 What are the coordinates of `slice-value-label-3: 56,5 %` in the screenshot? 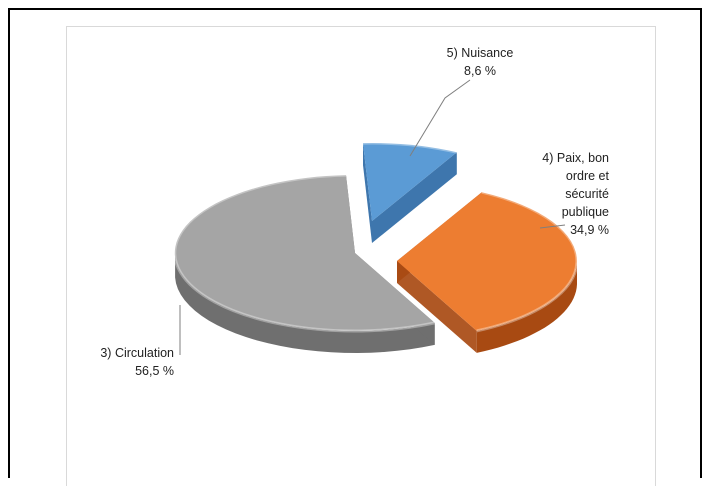 It's located at (154, 371).